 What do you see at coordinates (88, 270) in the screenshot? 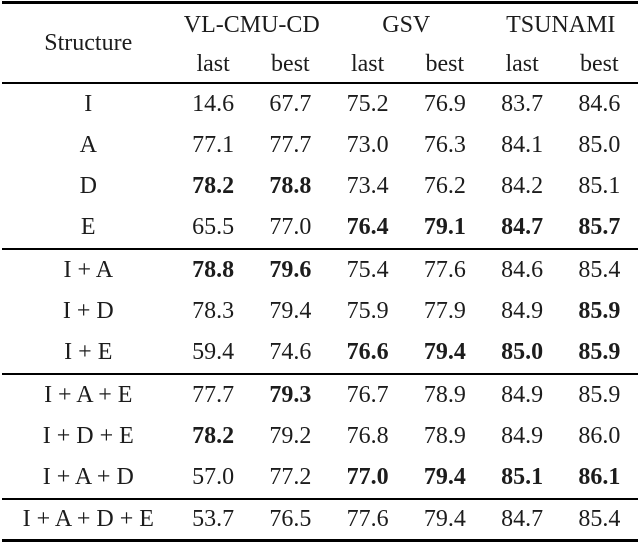
I see `structure-cell: I + A` at bounding box center [88, 270].